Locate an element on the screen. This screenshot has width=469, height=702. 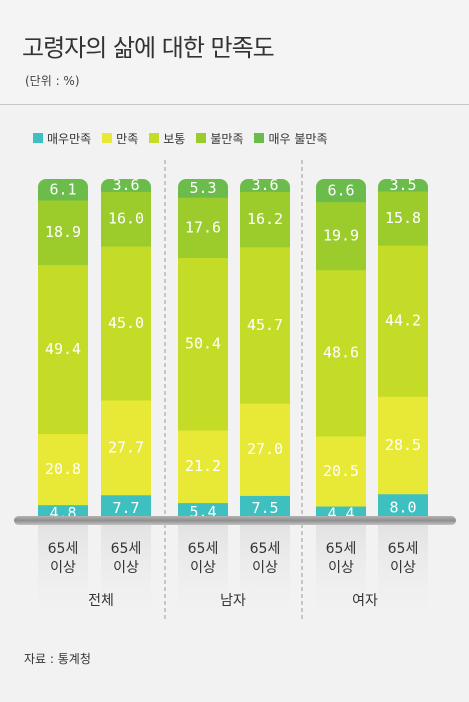
data-label: 28.5 is located at coordinates (403, 445).